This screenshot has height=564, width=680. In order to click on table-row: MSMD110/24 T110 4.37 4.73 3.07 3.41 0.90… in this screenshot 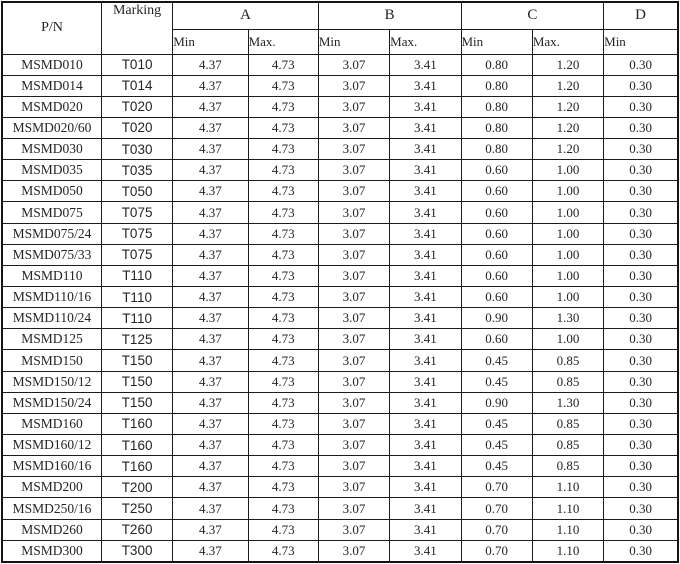, I will do `click(340, 318)`.